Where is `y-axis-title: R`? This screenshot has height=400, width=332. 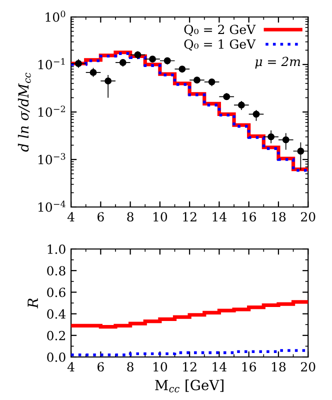
y-axis-title: R is located at coordinates (33, 303).